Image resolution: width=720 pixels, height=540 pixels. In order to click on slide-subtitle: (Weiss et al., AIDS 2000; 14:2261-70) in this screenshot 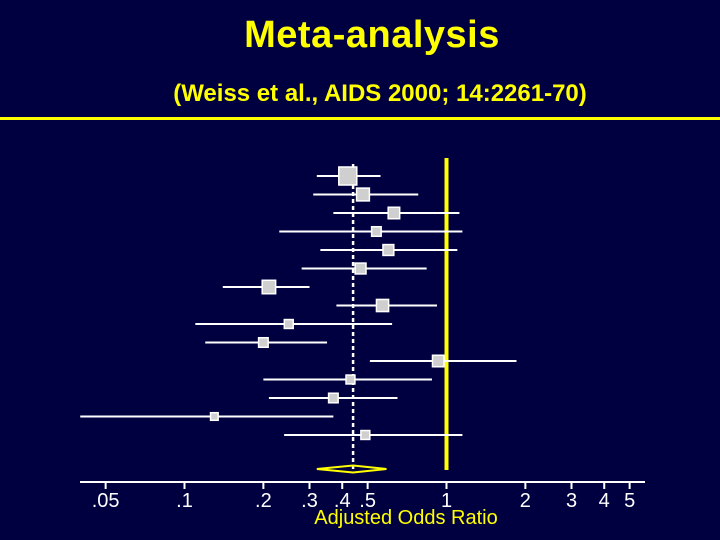, I will do `click(380, 93)`.